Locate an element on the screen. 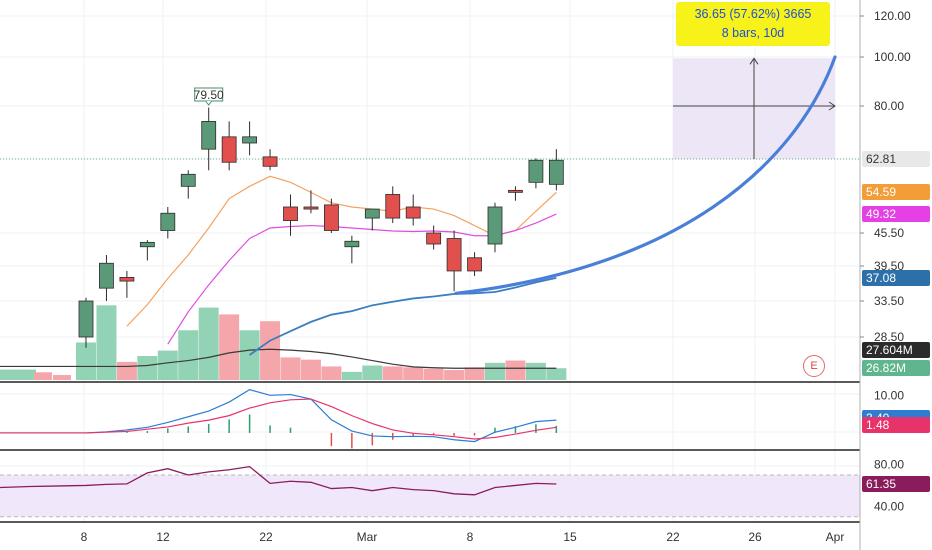 This screenshot has height=550, width=932. macd-signal-line is located at coordinates (278, 419).